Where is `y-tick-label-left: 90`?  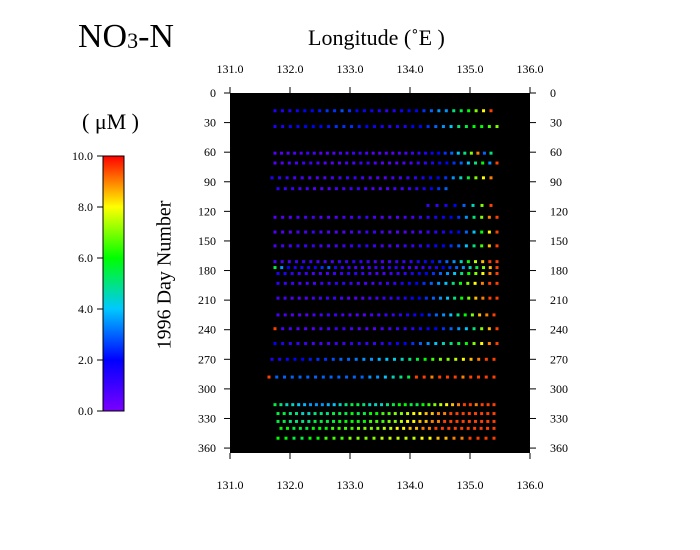 y-tick-label-left: 90 is located at coordinates (210, 182).